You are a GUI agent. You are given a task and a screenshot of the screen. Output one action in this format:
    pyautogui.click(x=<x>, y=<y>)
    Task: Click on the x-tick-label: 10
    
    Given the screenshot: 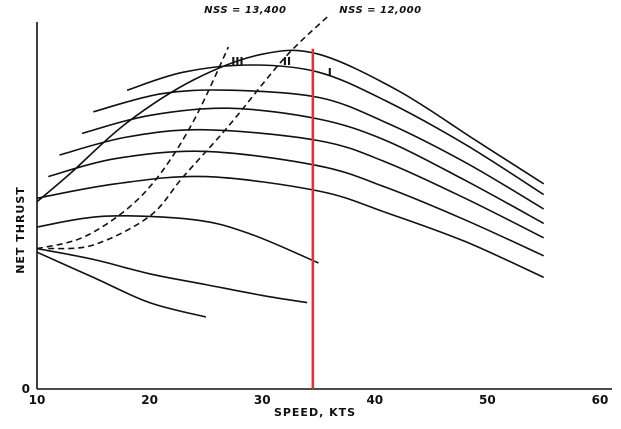 What is the action you would take?
    pyautogui.click(x=37, y=400)
    